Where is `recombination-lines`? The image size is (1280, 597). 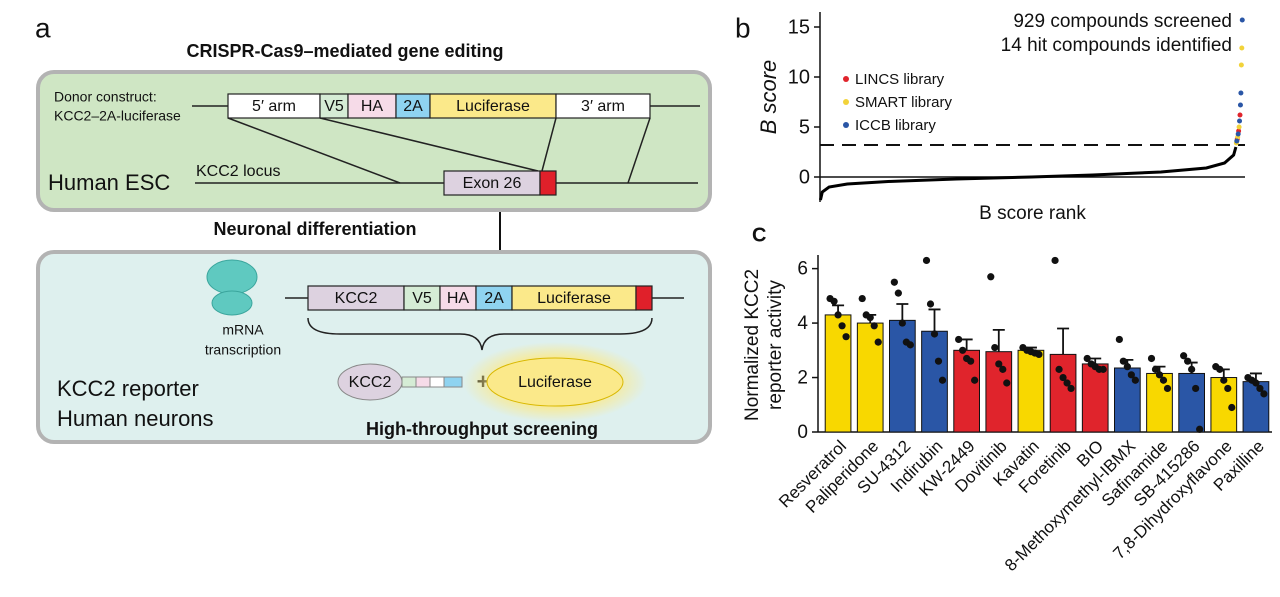 recombination-lines is located at coordinates (439, 150).